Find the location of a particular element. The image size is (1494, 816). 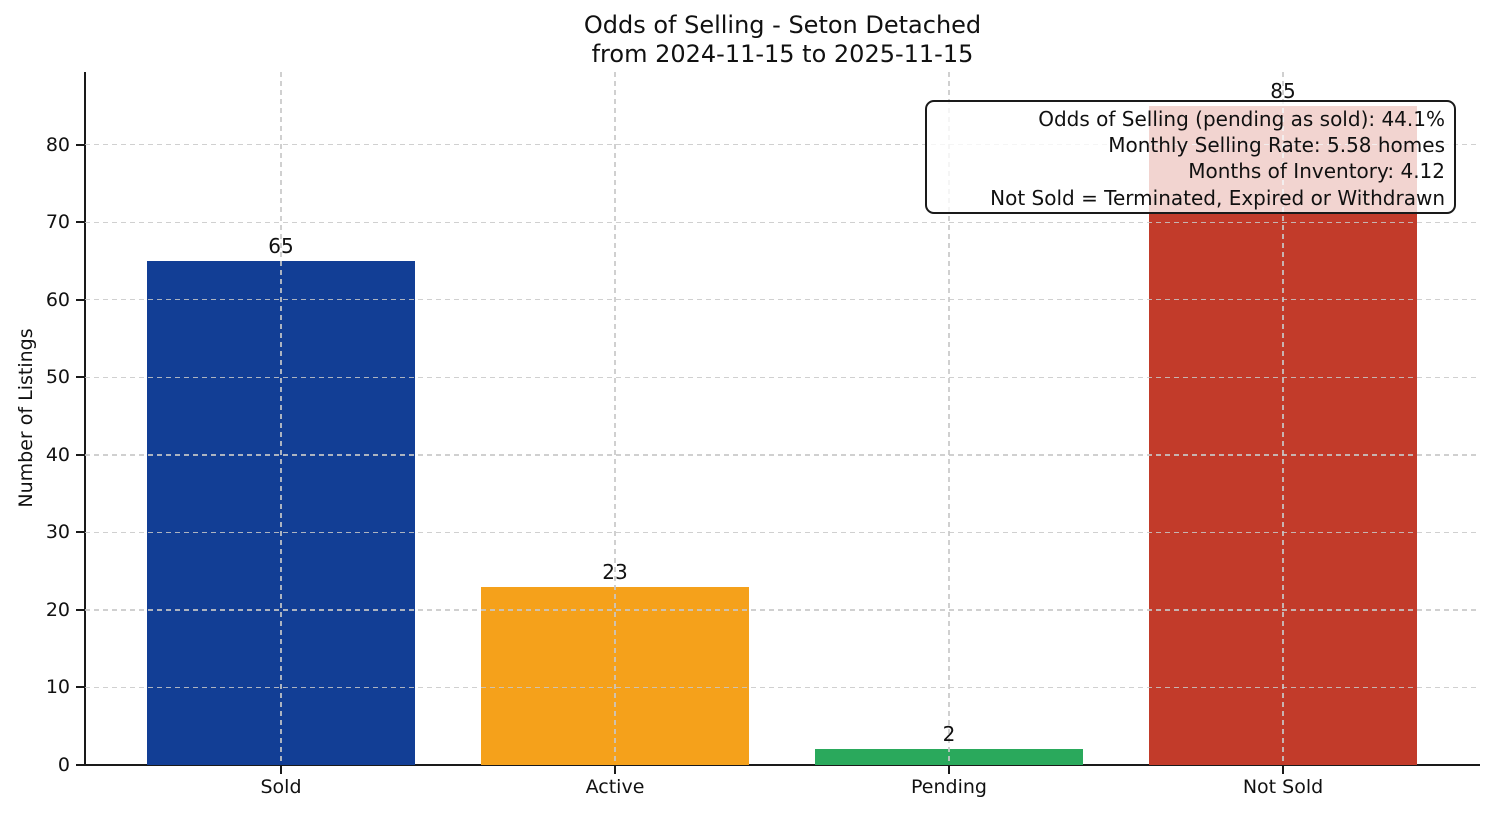

gridline-x-pending is located at coordinates (949, 418).